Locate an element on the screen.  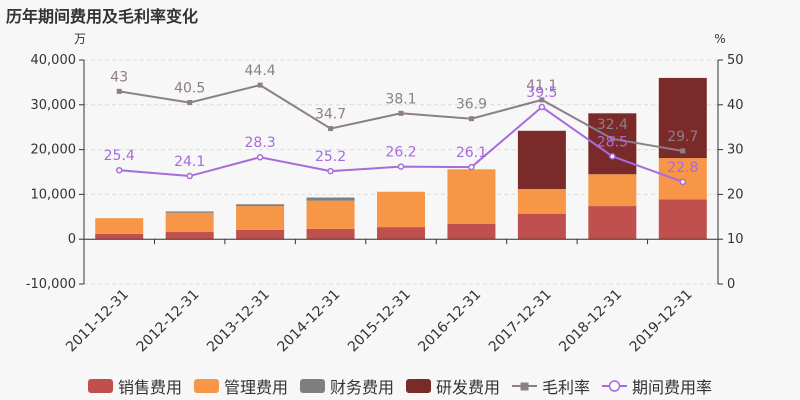
x-axis-tick-label: 2019-12-31 is located at coordinates (661, 321).